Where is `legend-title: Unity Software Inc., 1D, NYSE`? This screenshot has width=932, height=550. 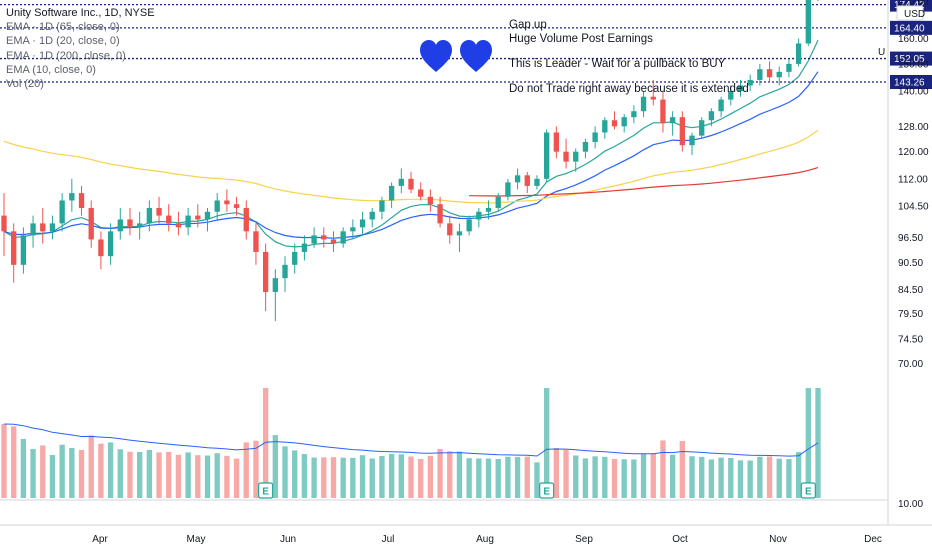 legend-title: Unity Software Inc., 1D, NYSE is located at coordinates (80, 13).